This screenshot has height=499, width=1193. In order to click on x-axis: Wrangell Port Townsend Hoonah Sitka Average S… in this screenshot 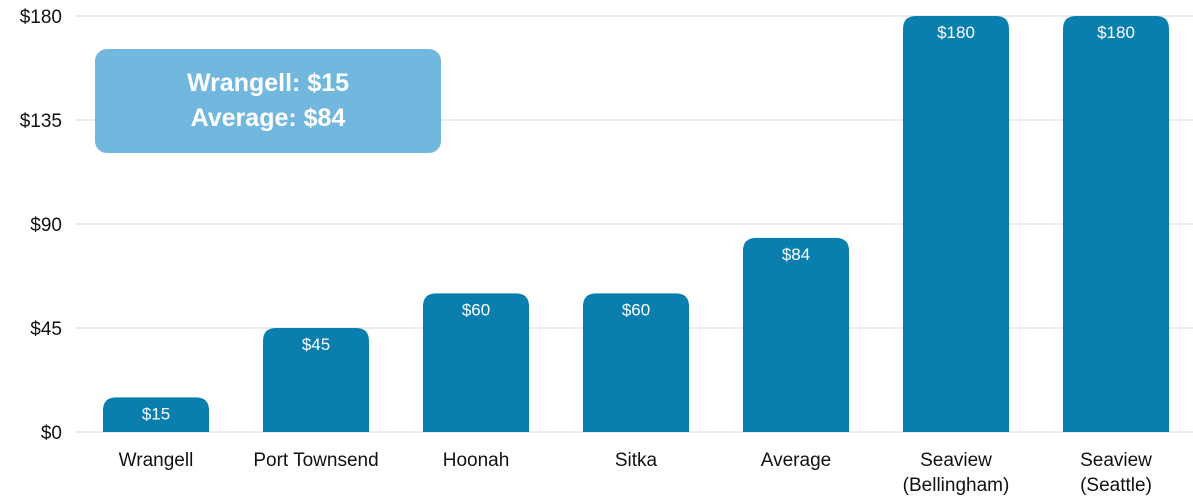, I will do `click(636, 473)`.